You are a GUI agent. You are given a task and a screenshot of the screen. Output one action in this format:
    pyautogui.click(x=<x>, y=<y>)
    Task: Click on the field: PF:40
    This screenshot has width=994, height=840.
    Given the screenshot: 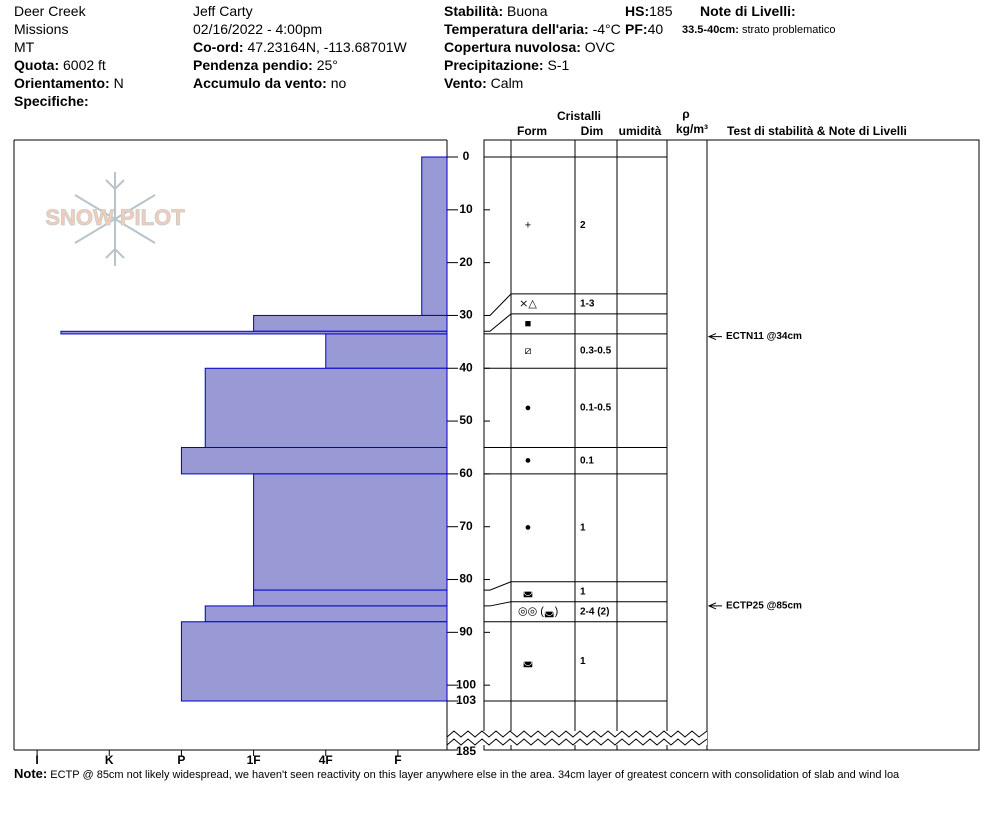 What is the action you would take?
    pyautogui.click(x=644, y=29)
    